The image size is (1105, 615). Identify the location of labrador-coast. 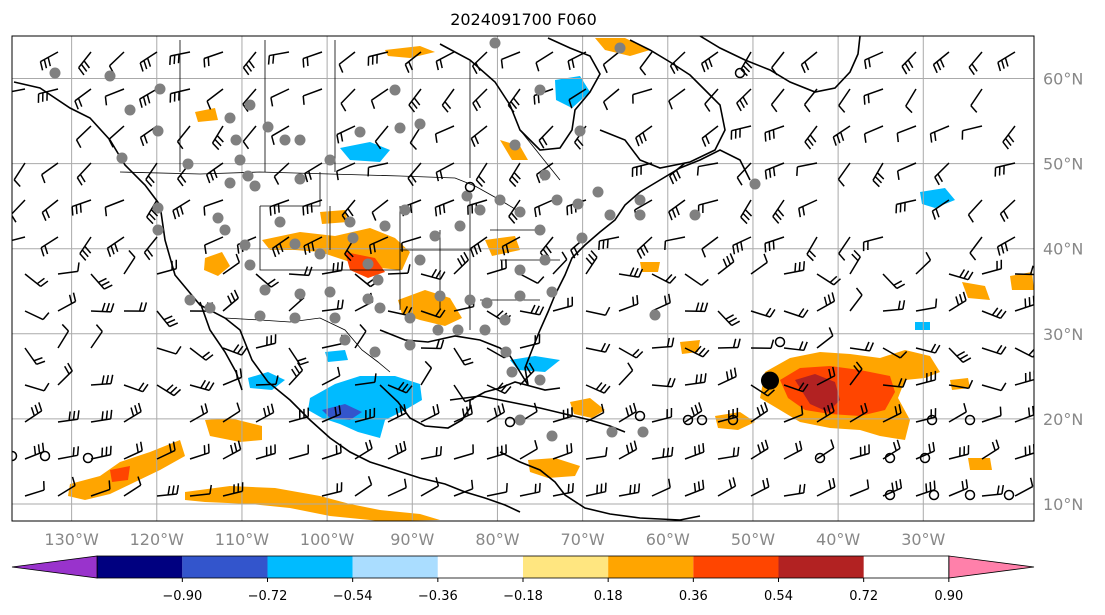
(662, 104).